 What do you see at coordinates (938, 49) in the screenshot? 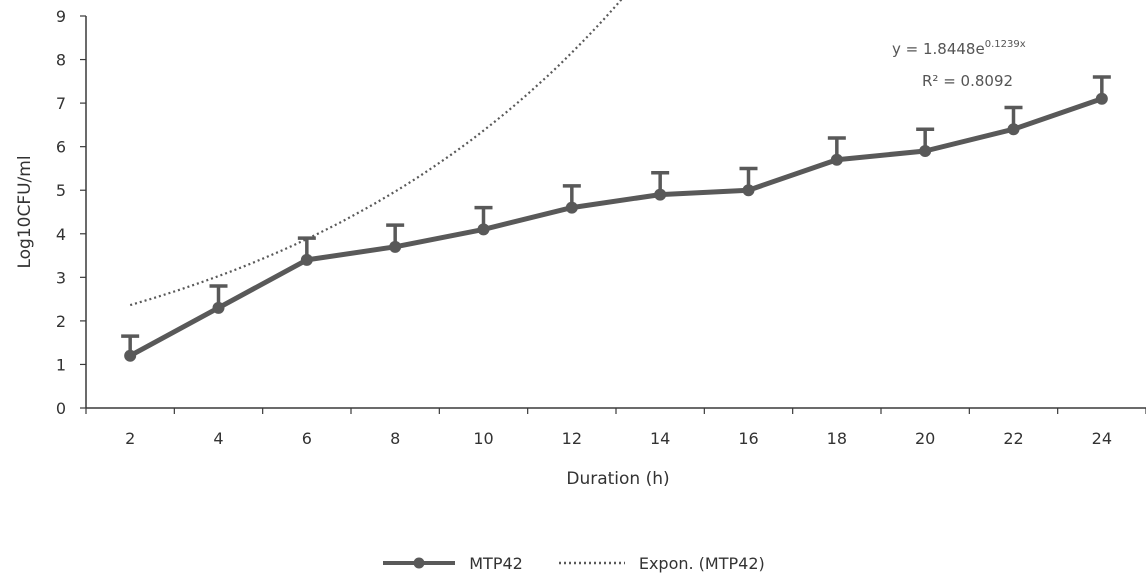
I see `trendline-equation-base: y = 1.8448e` at bounding box center [938, 49].